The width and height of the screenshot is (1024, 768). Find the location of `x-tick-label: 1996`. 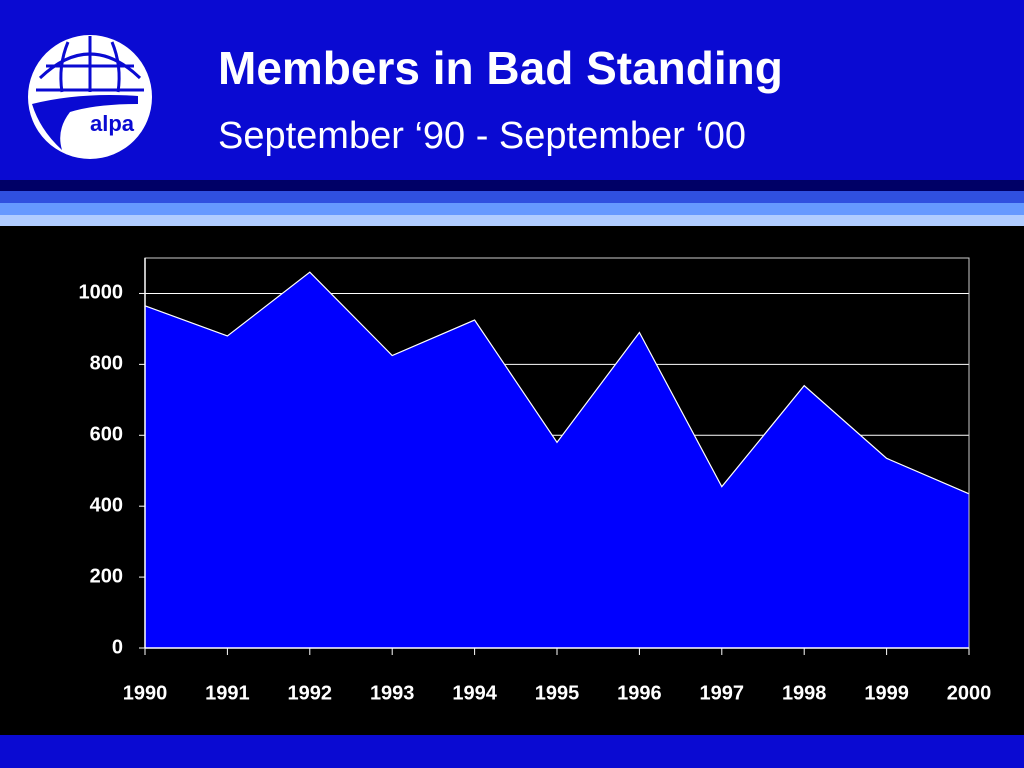

x-tick-label: 1996 is located at coordinates (639, 693).